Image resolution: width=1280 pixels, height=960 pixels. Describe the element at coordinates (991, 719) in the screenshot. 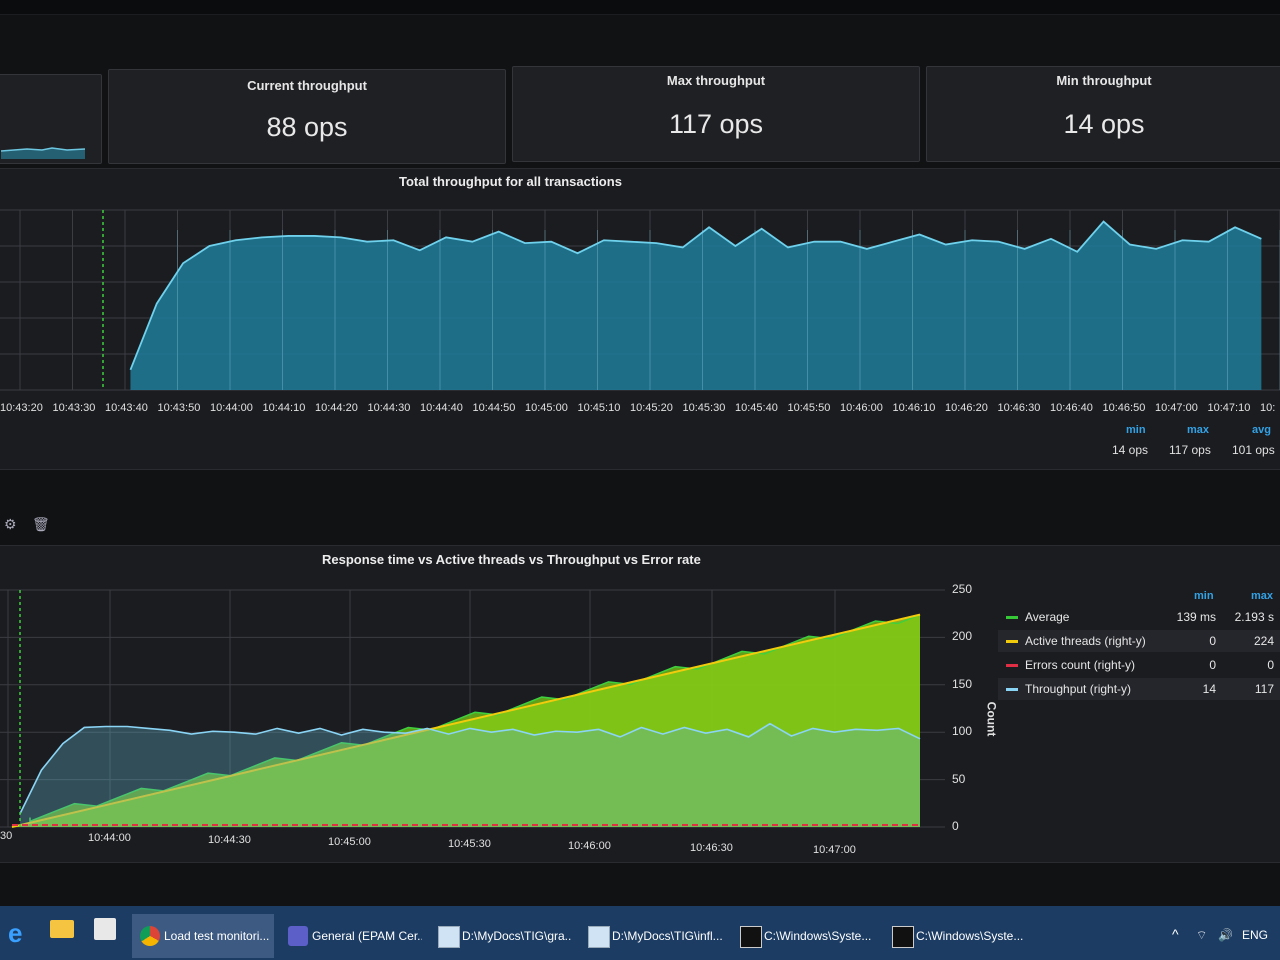

I see `count-axis-label: Count` at that location.